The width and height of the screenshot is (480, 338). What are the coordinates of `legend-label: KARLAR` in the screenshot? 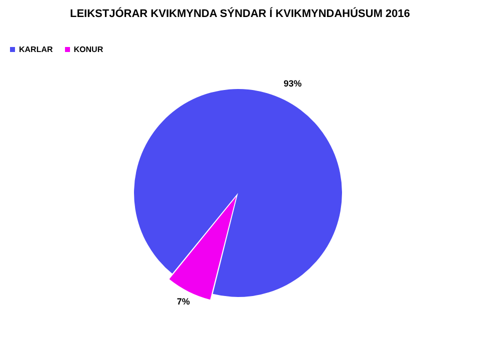 It's located at (36, 49).